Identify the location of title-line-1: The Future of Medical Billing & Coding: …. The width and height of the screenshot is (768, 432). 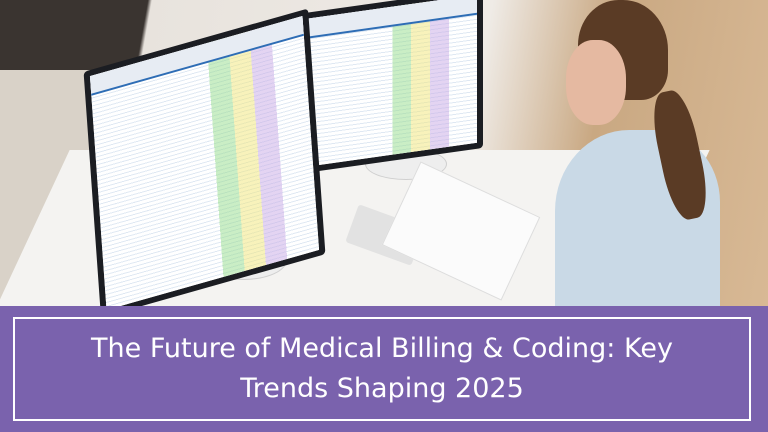
(382, 348).